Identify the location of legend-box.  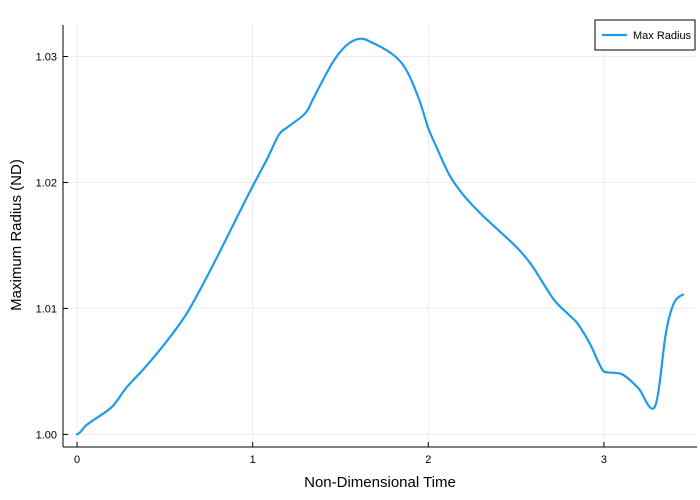
(645, 35).